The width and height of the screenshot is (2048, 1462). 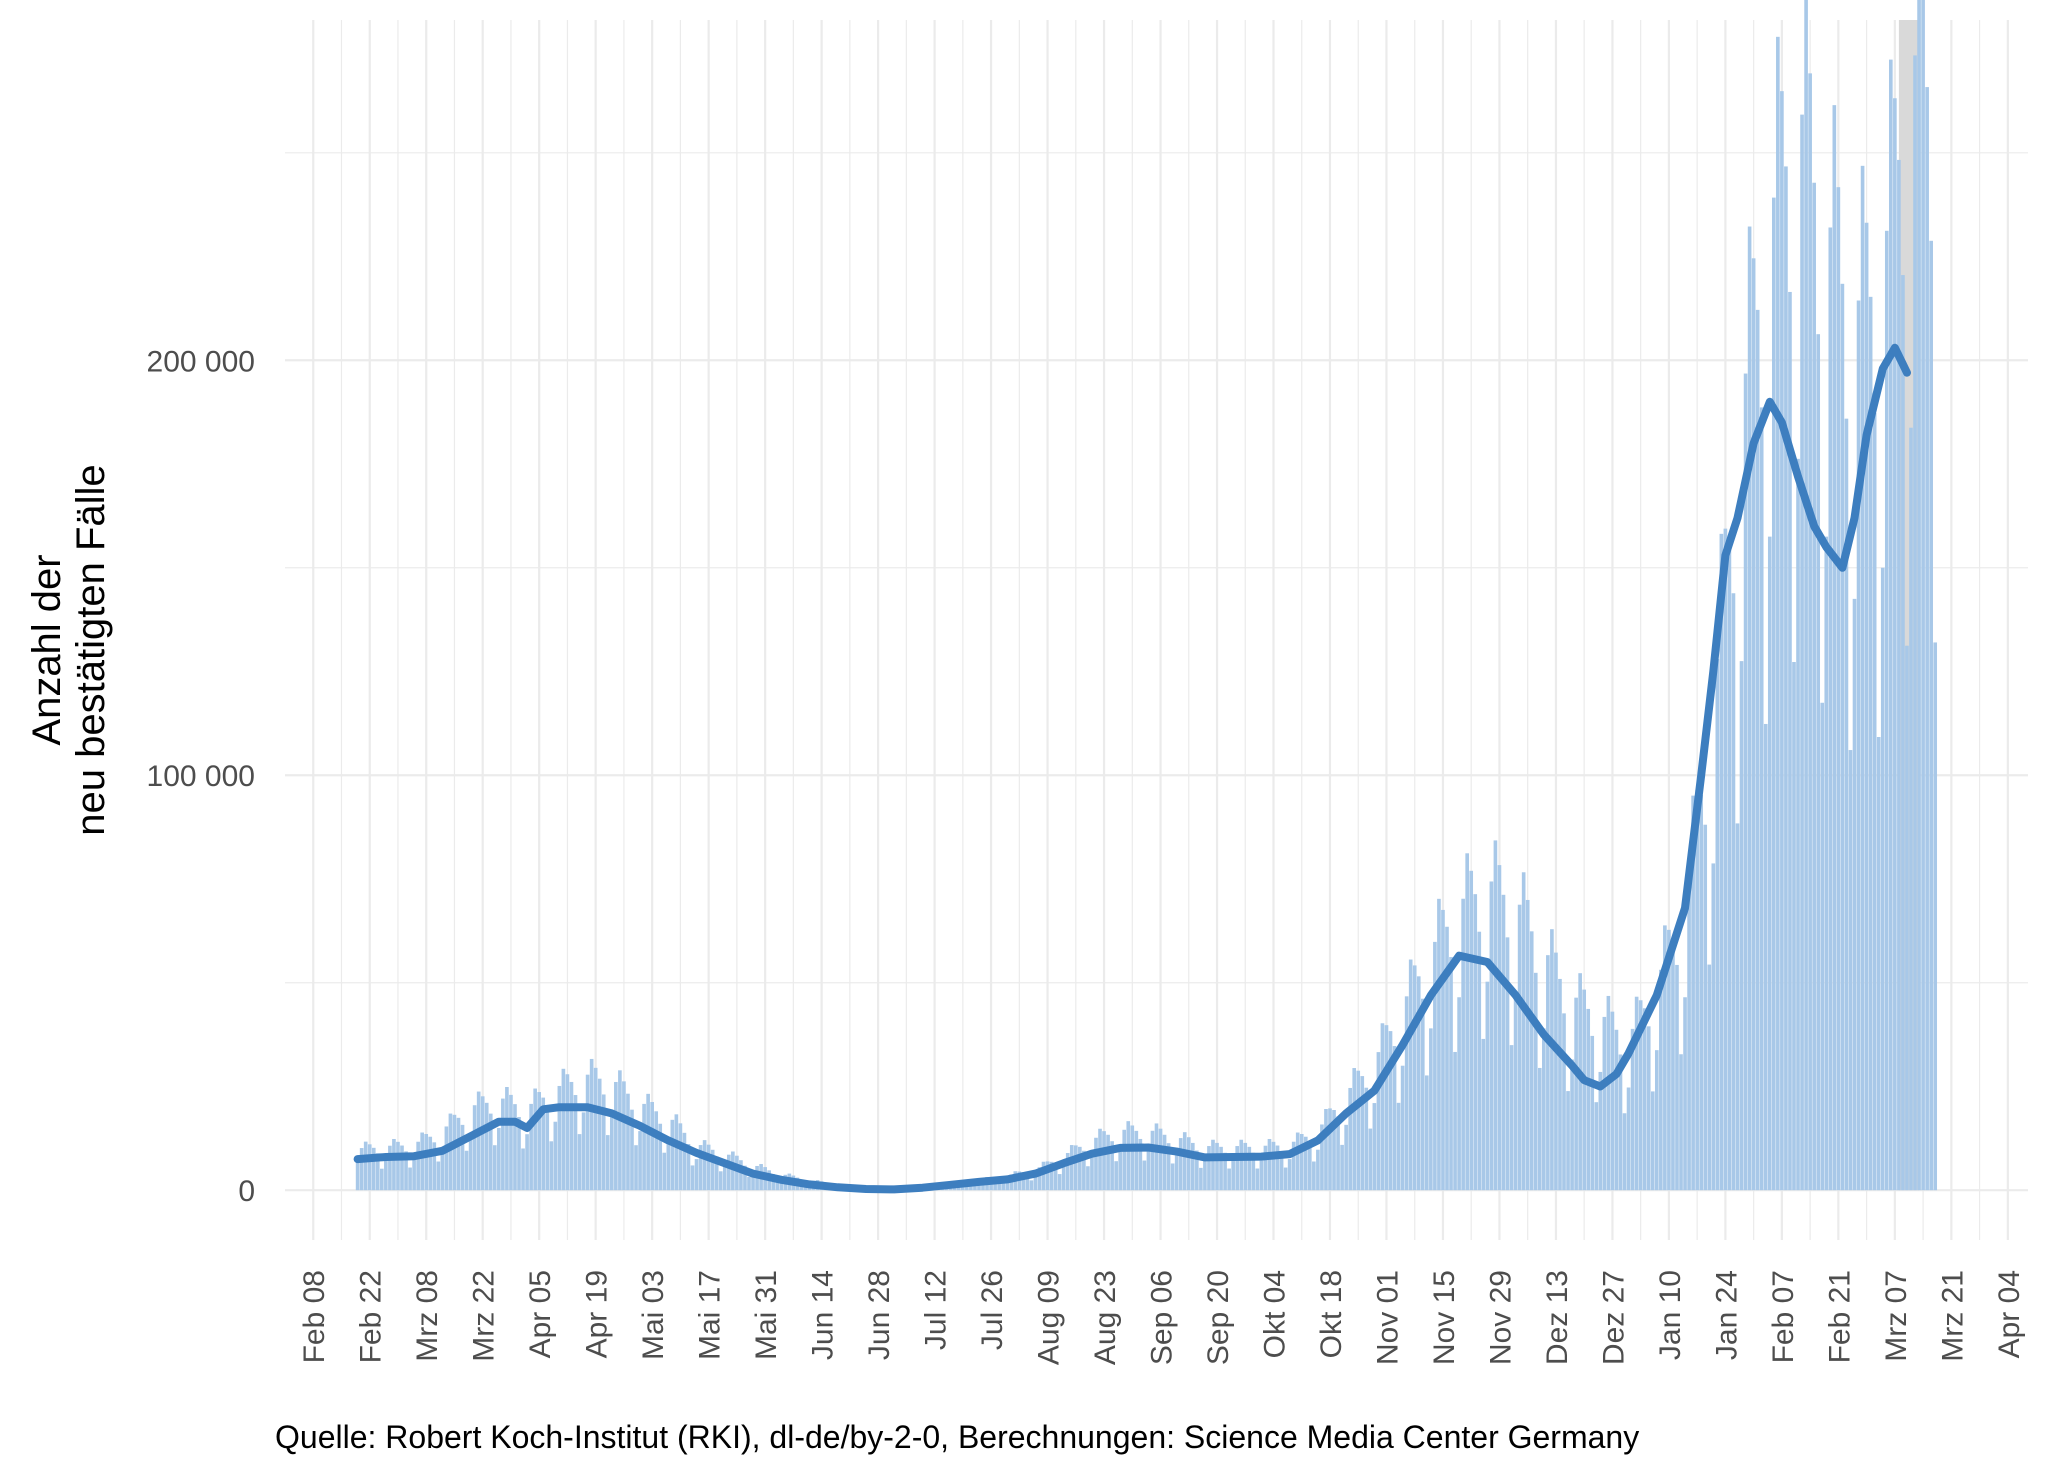 What do you see at coordinates (823, 1315) in the screenshot?
I see `x-tick-label: Jun 14` at bounding box center [823, 1315].